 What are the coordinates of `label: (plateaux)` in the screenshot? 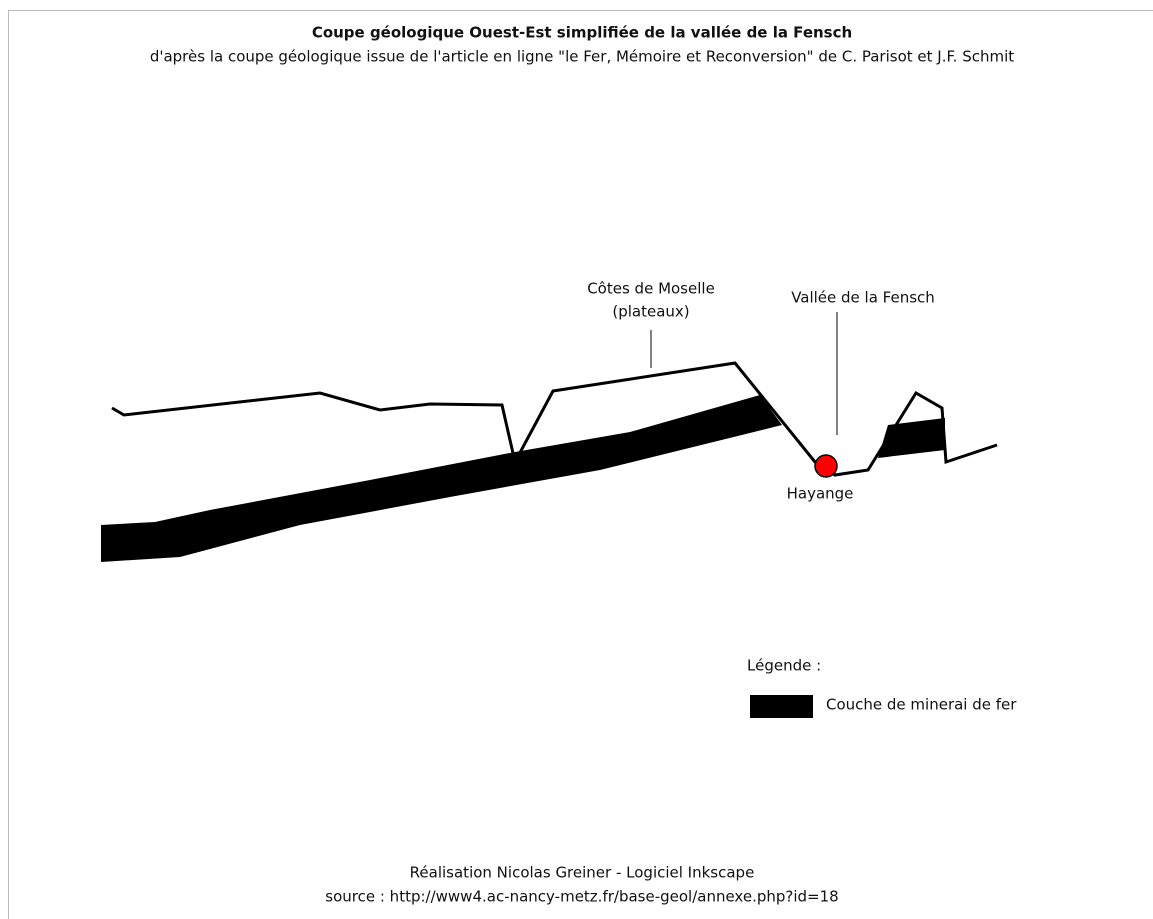 It's located at (650, 312).